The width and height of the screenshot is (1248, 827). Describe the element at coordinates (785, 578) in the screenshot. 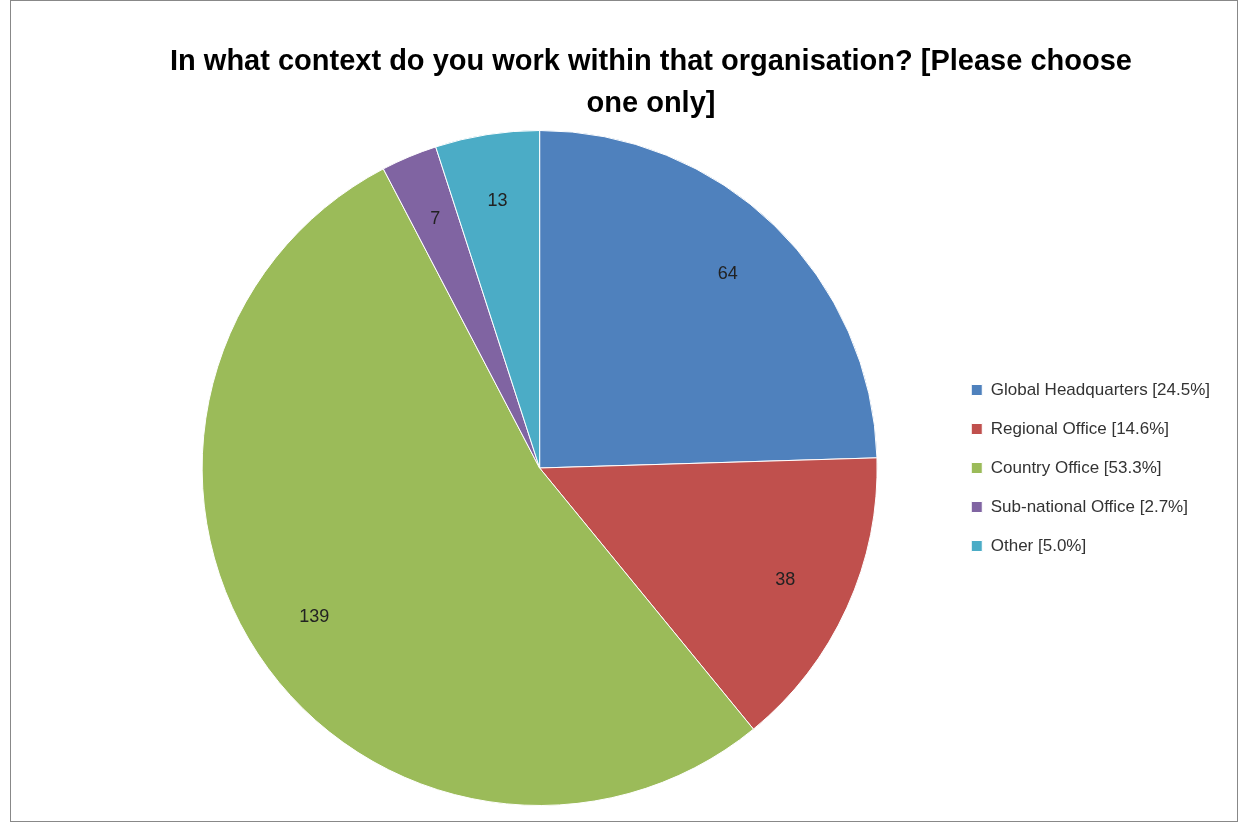

I see `data-label: 38` at that location.